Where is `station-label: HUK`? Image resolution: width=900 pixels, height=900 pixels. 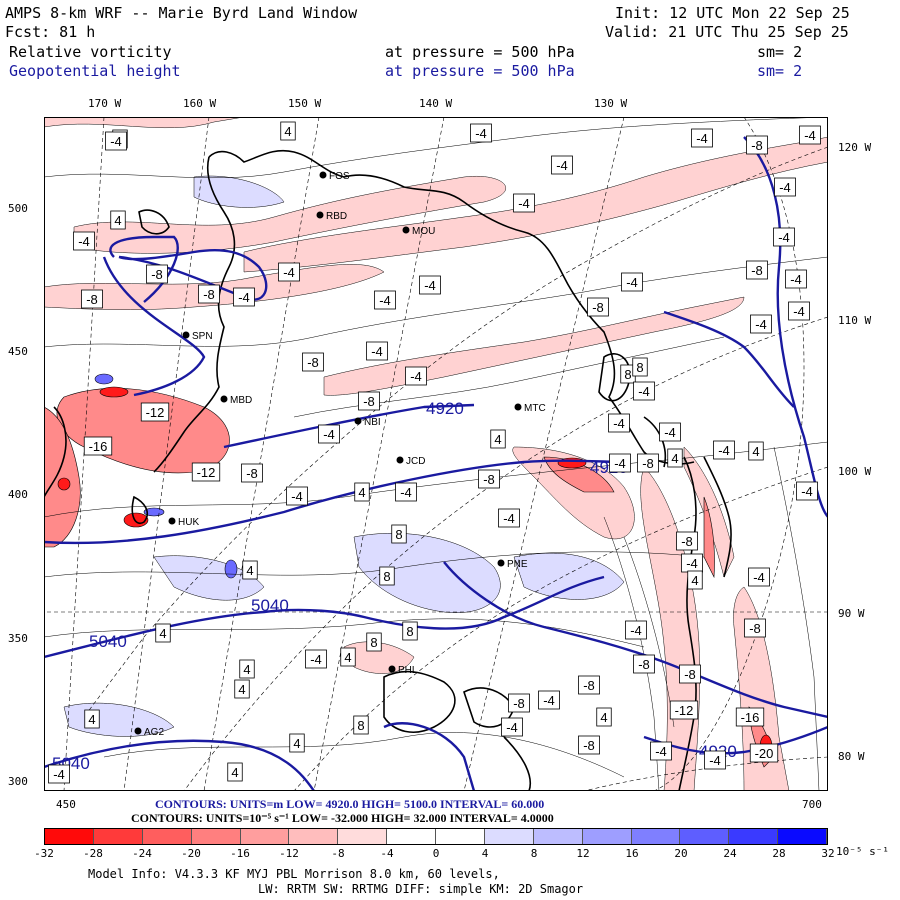
station-label: HUK is located at coordinates (188, 522).